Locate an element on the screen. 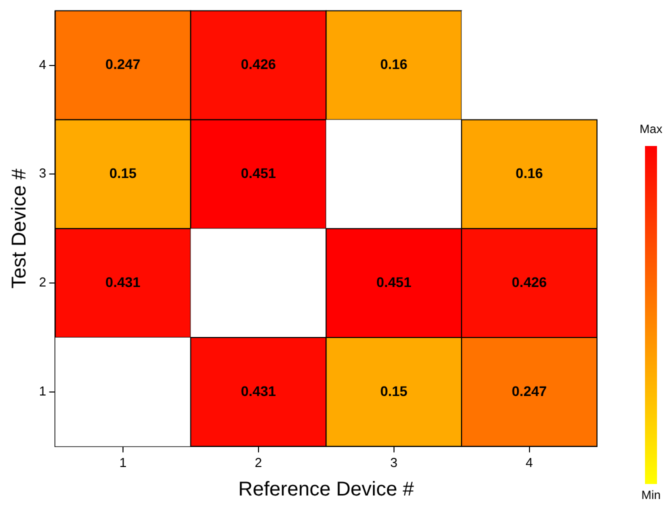 The image size is (665, 508). x-tick-label: 4 is located at coordinates (529, 462).